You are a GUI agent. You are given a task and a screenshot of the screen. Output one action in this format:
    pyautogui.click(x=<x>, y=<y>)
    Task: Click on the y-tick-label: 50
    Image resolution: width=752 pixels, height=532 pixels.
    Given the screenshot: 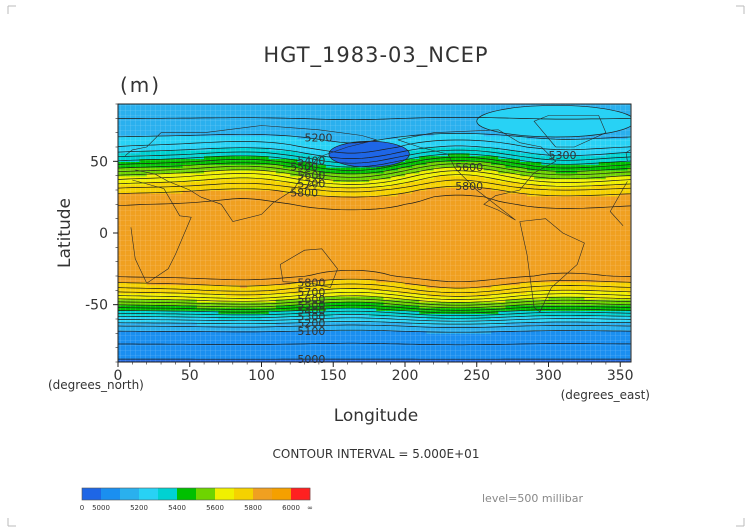 What is the action you would take?
    pyautogui.click(x=99, y=162)
    